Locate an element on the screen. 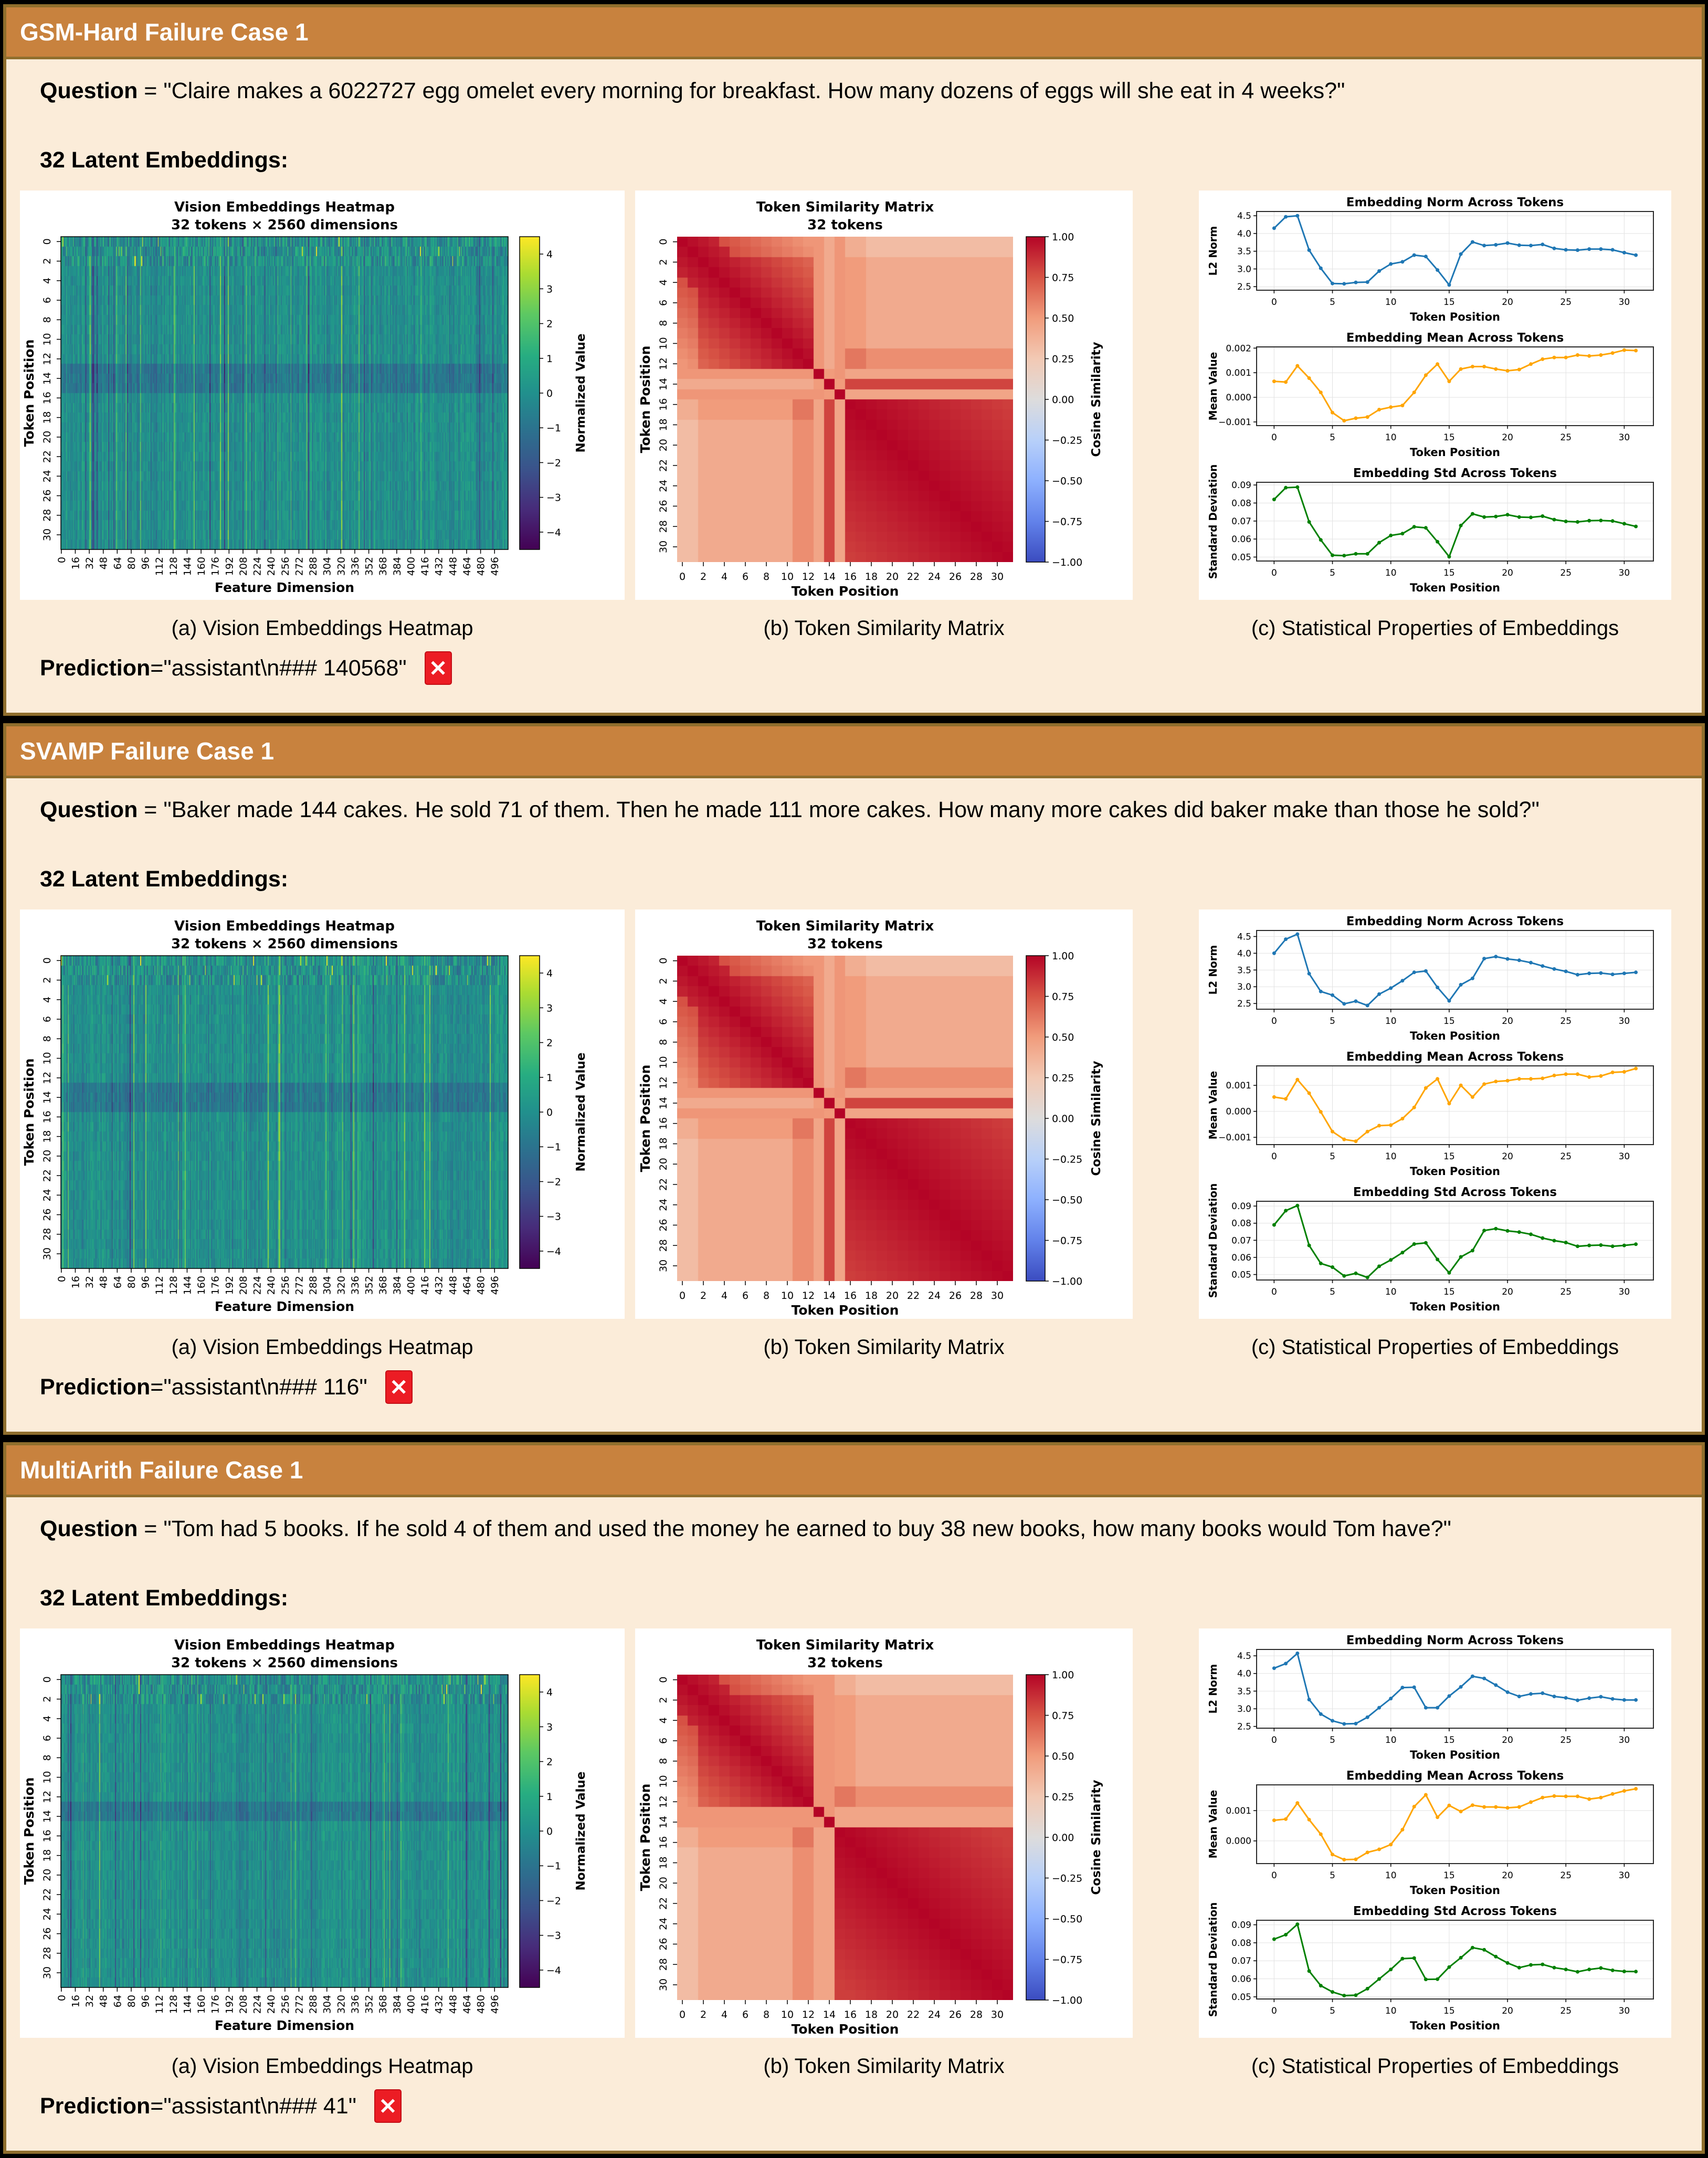  svg-text: 208 is located at coordinates (243, 1286).